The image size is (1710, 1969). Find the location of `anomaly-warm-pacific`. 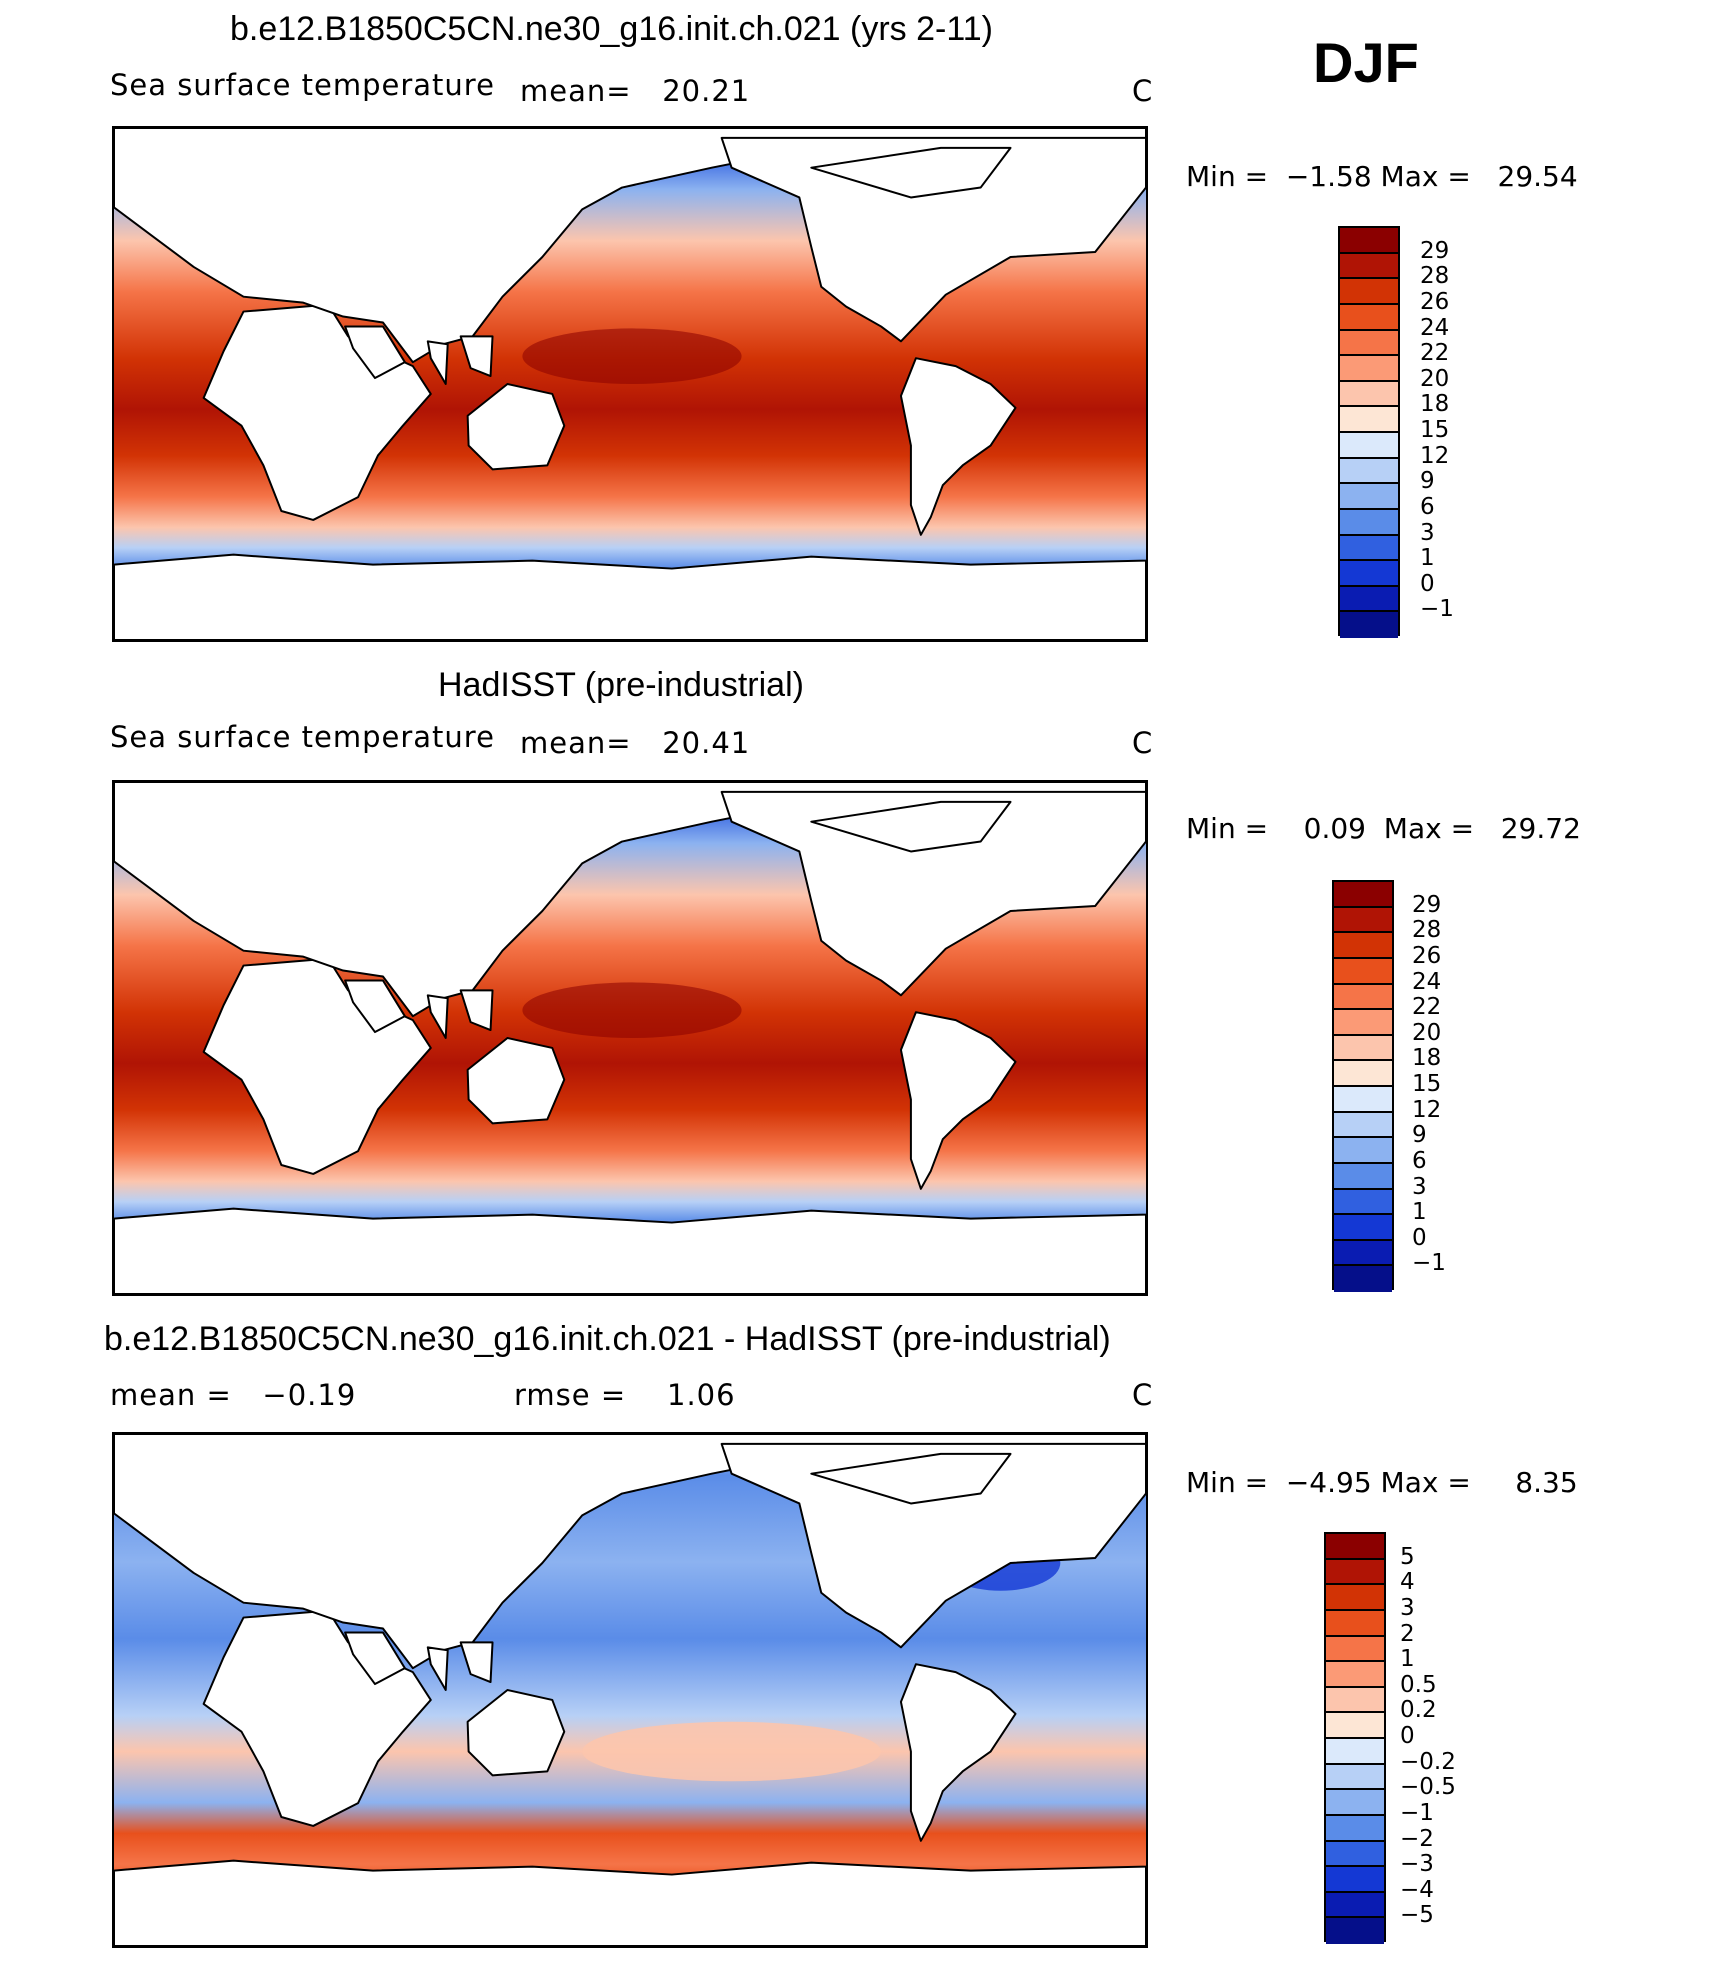

anomaly-warm-pacific is located at coordinates (732, 1751).